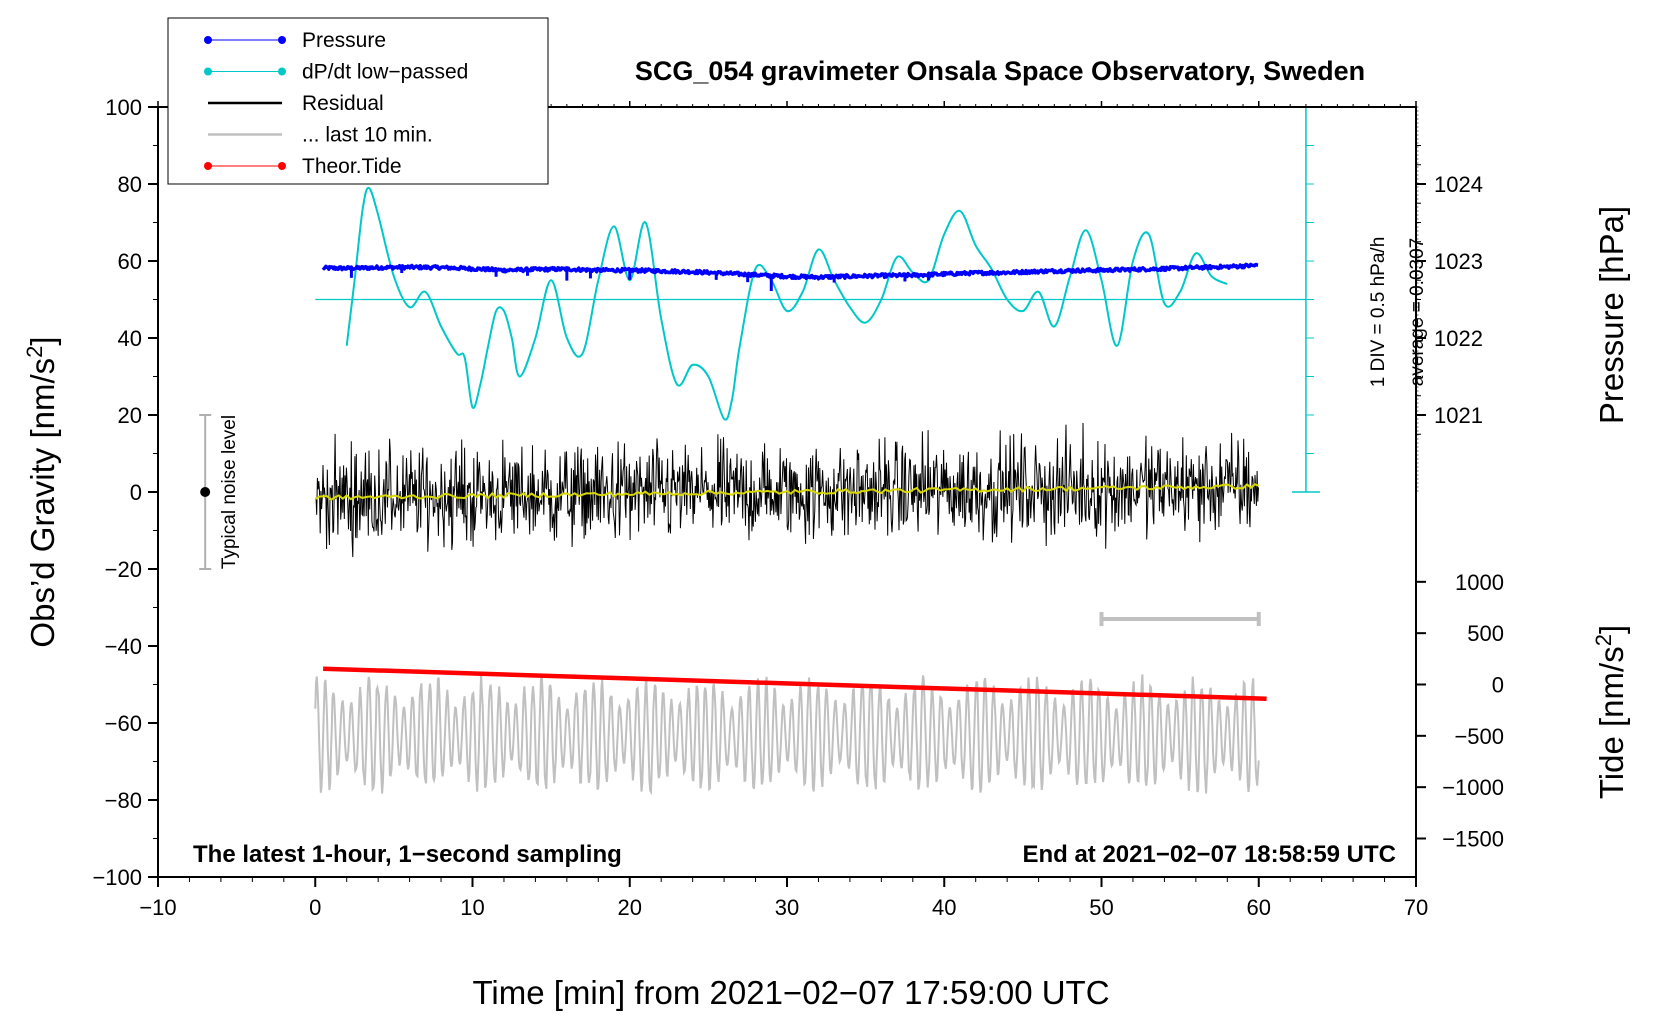 Image resolution: width=1660 pixels, height=1020 pixels. What do you see at coordinates (157, 907) in the screenshot?
I see `x-tick-label: −10` at bounding box center [157, 907].